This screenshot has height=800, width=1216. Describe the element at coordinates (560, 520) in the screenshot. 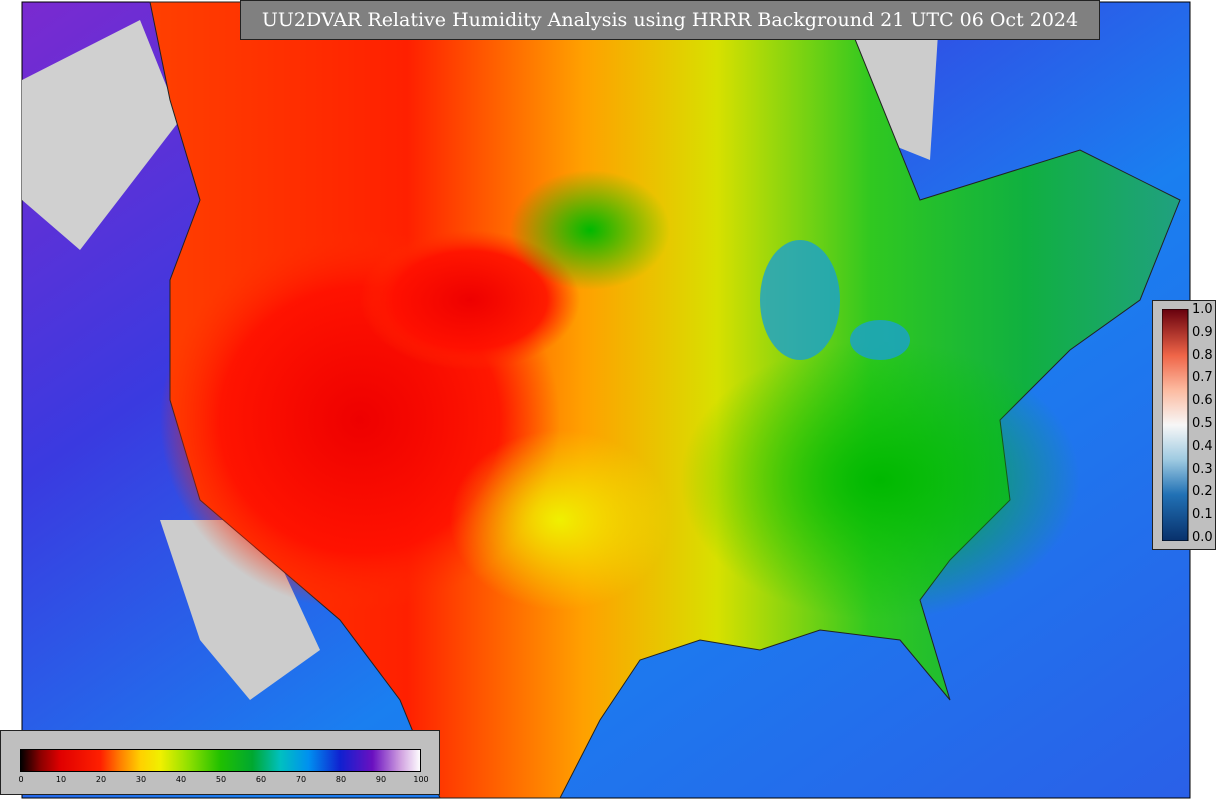

I see `moderate-region` at that location.